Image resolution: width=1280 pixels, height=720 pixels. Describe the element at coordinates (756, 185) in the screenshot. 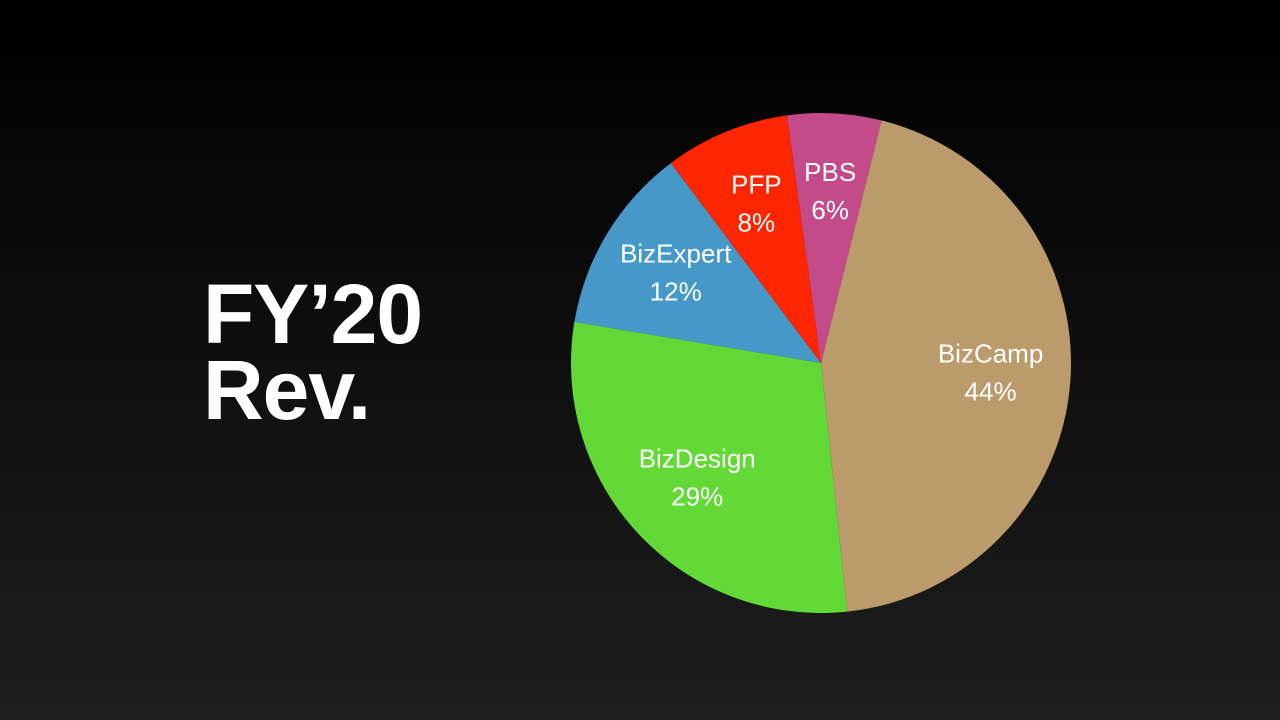

I see `slice-label: PFP` at that location.